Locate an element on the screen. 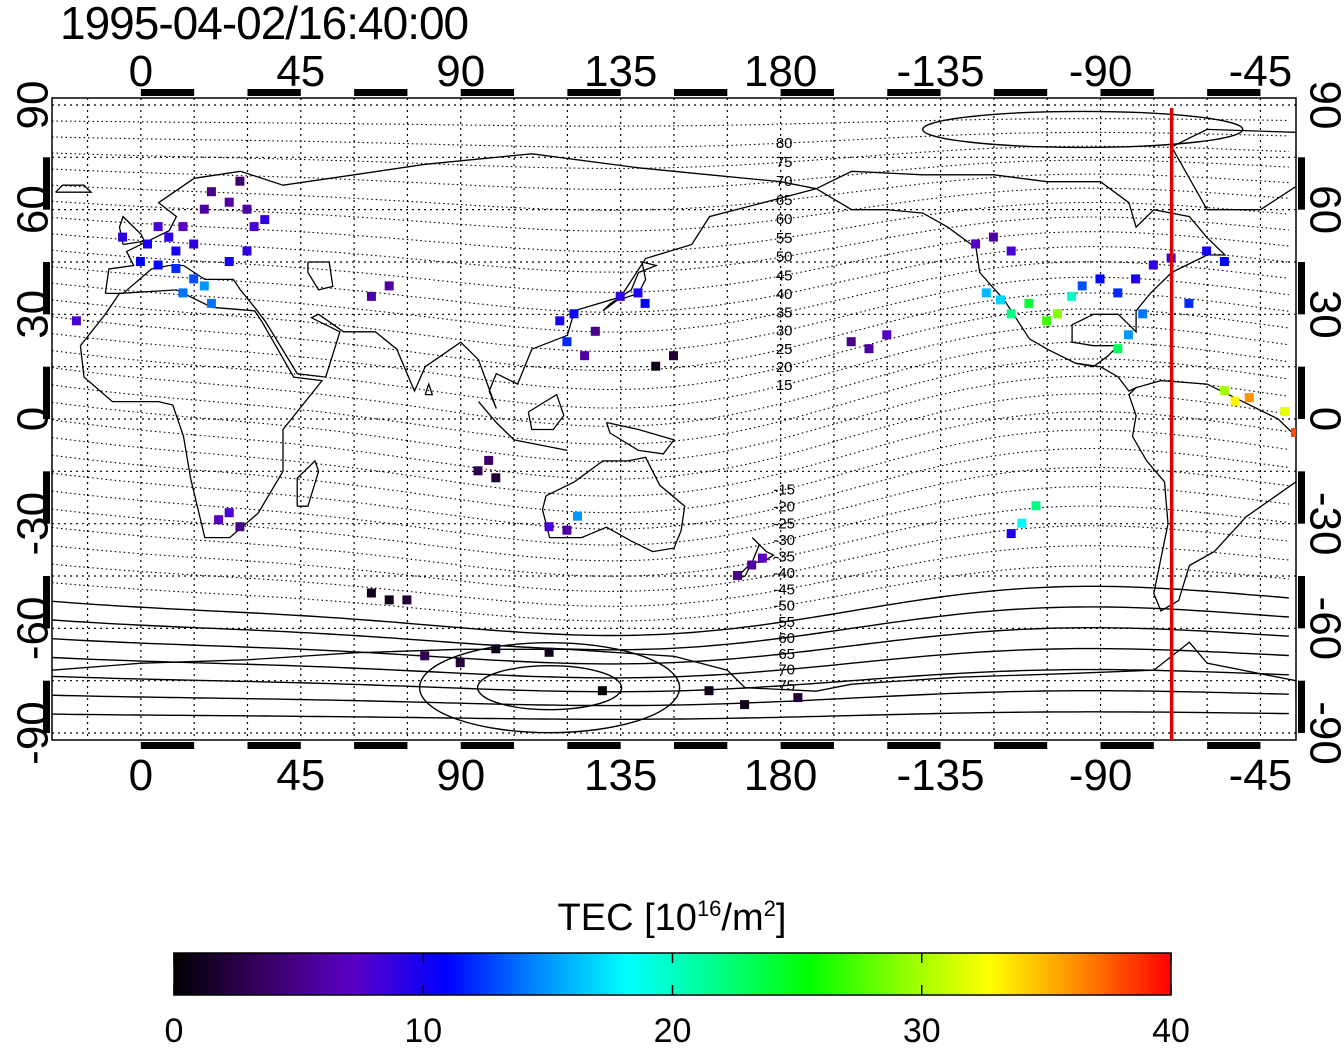 This screenshot has width=1344, height=1053. x-tick-label-bottom: -135 is located at coordinates (941, 775).